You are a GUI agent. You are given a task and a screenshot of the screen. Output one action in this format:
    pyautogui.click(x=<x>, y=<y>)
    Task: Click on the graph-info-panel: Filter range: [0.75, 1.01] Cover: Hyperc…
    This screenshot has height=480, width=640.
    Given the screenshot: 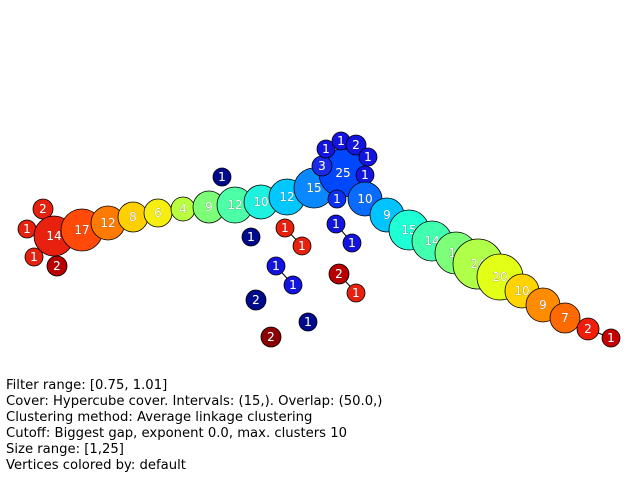 What is the action you would take?
    pyautogui.click(x=194, y=426)
    